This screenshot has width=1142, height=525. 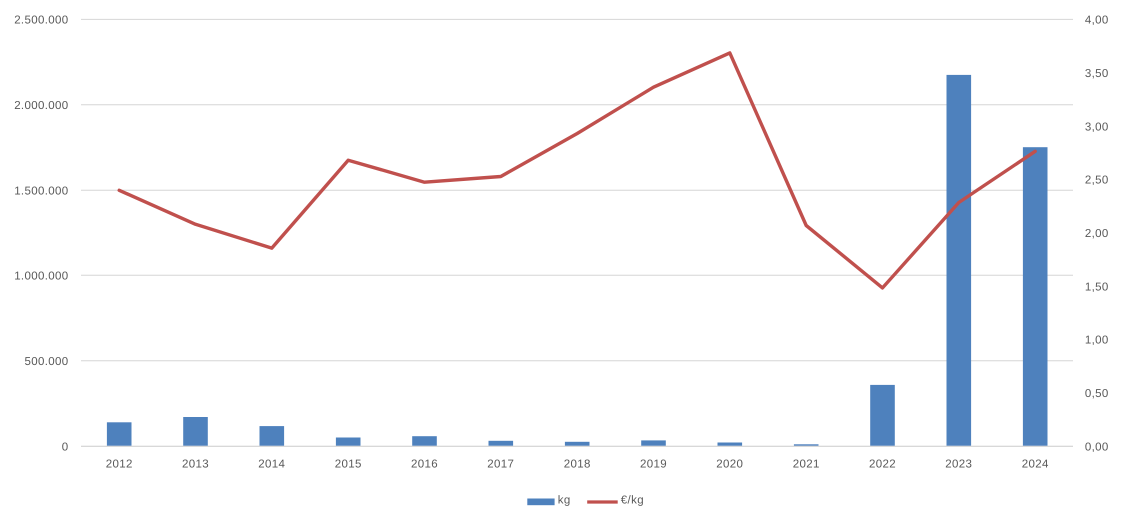 I want to click on svg-text: 2017, so click(x=500, y=465).